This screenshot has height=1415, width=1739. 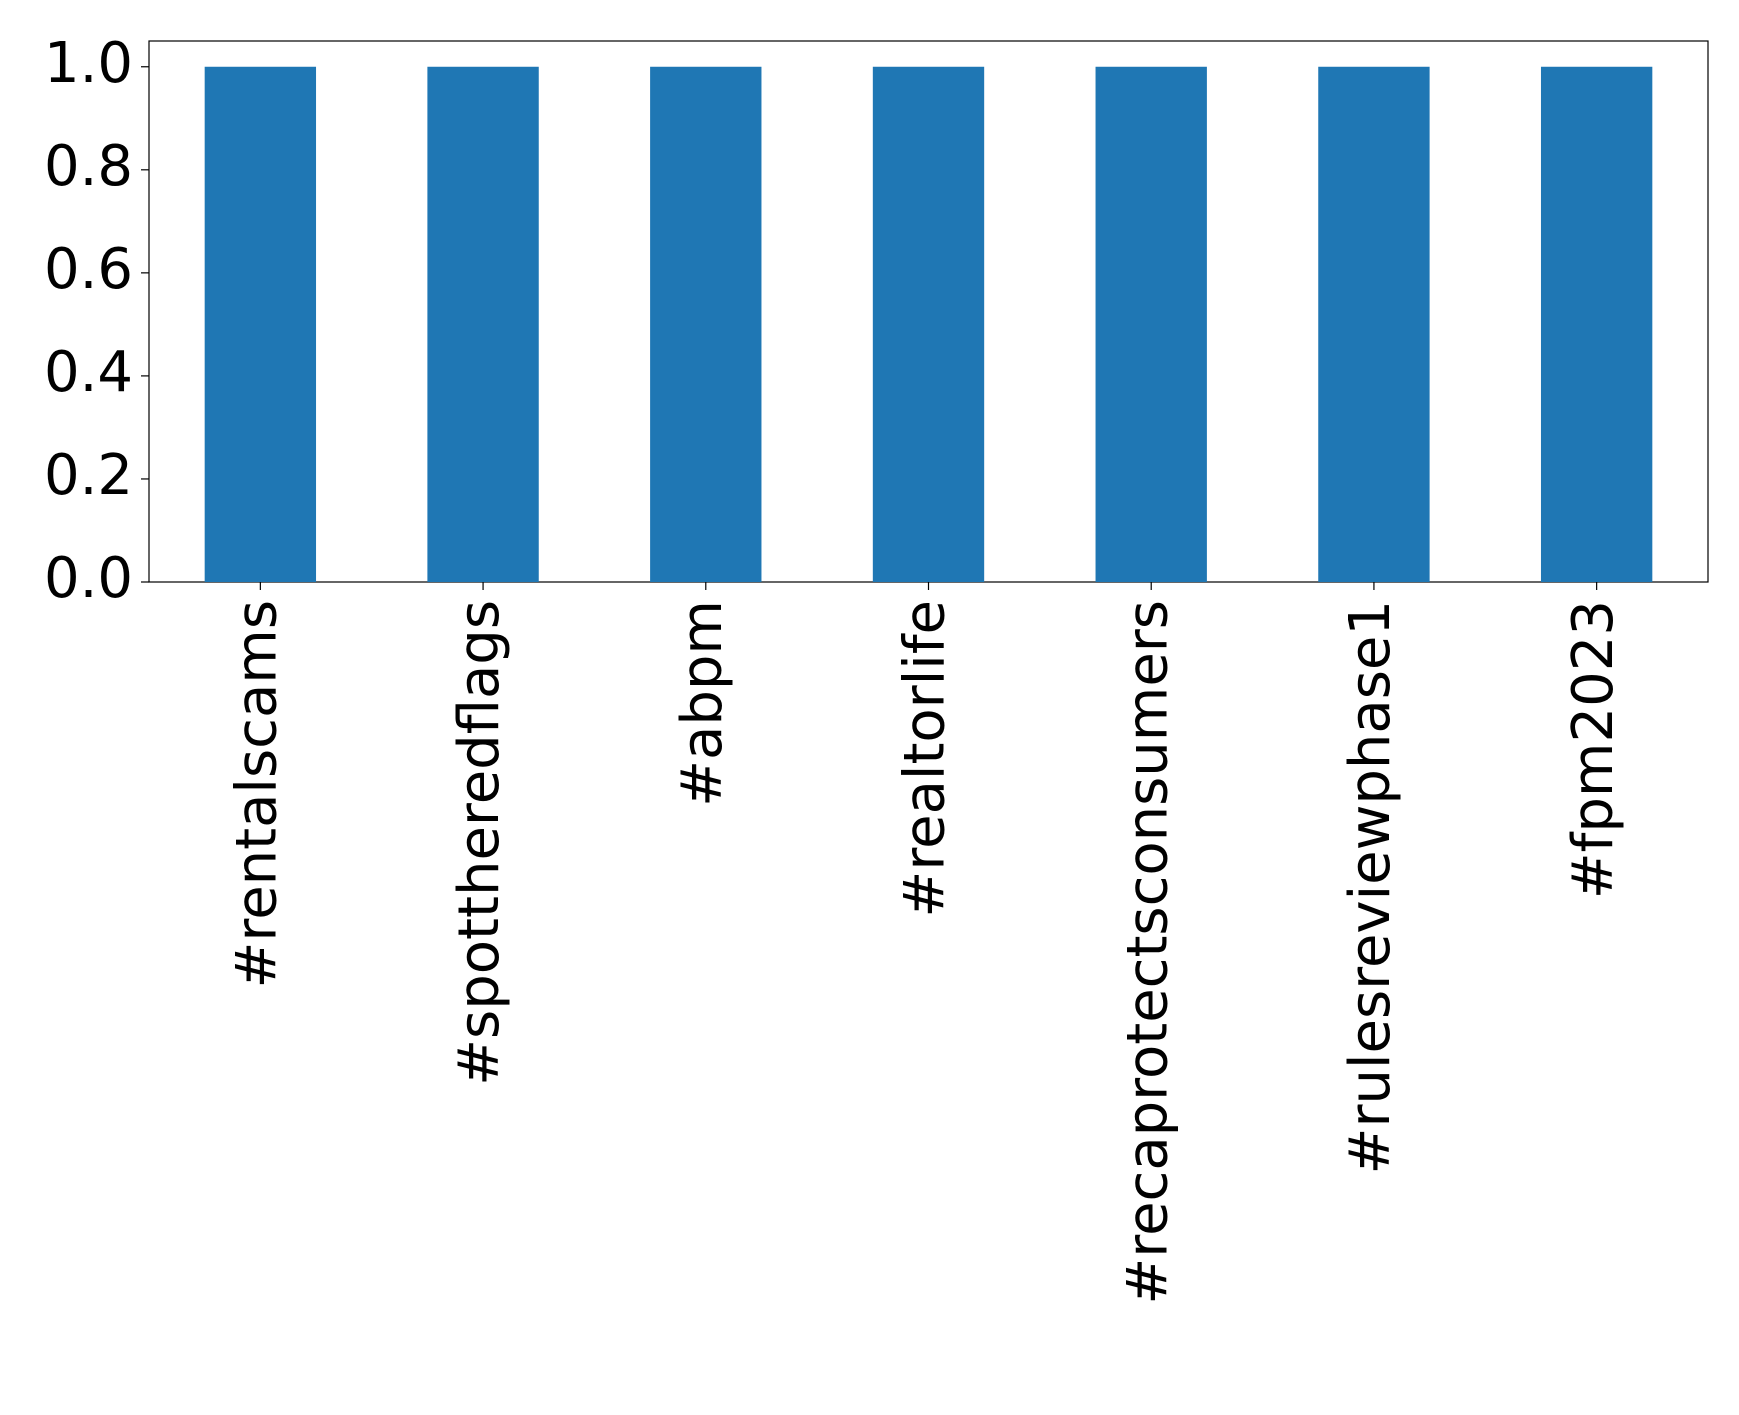 I want to click on x-tick-label: #recaprotectsconsumers, so click(x=1147, y=952).